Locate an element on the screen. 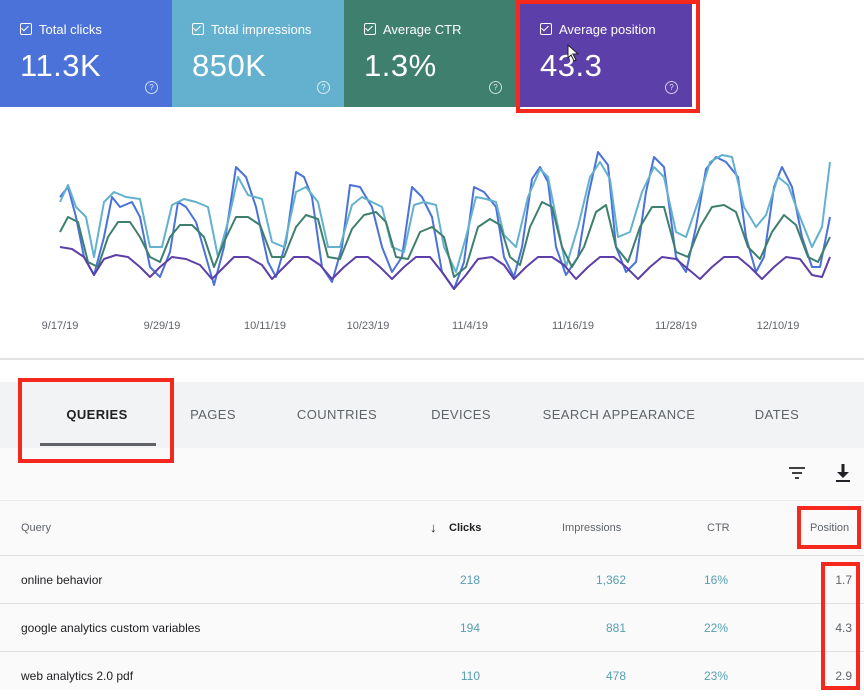 Image resolution: width=864 pixels, height=700 pixels. x-tick-label: 11/28/19 is located at coordinates (676, 326).